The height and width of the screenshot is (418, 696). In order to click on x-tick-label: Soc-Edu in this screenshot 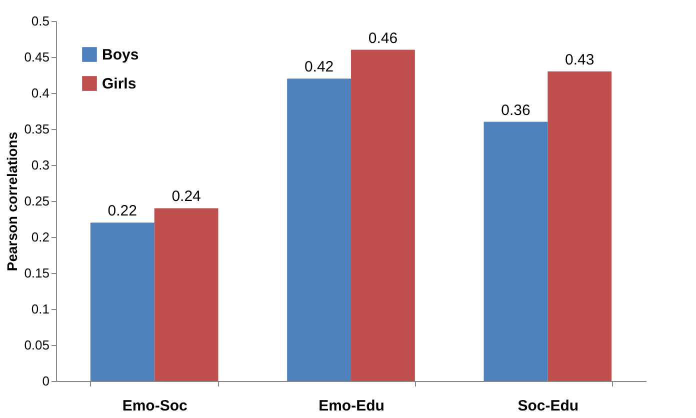, I will do `click(548, 406)`.